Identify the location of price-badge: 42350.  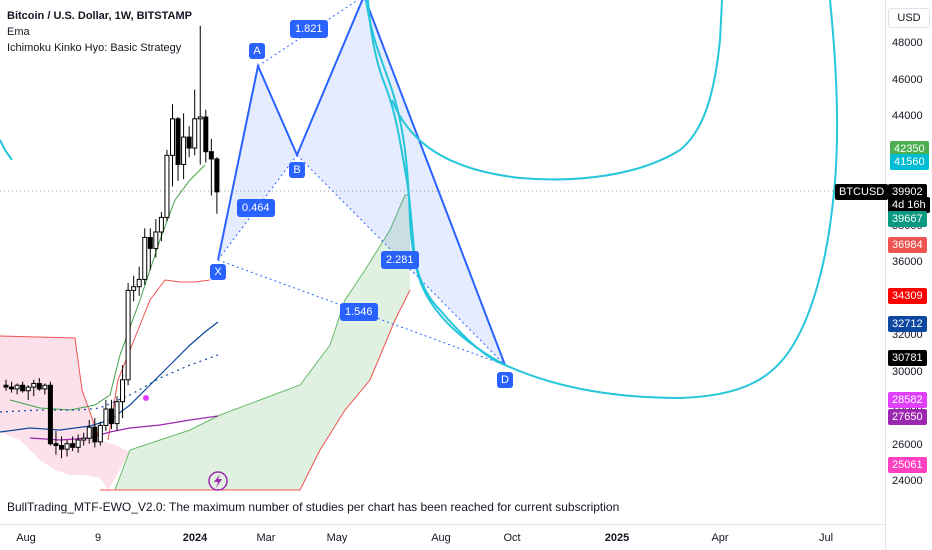
(909, 149).